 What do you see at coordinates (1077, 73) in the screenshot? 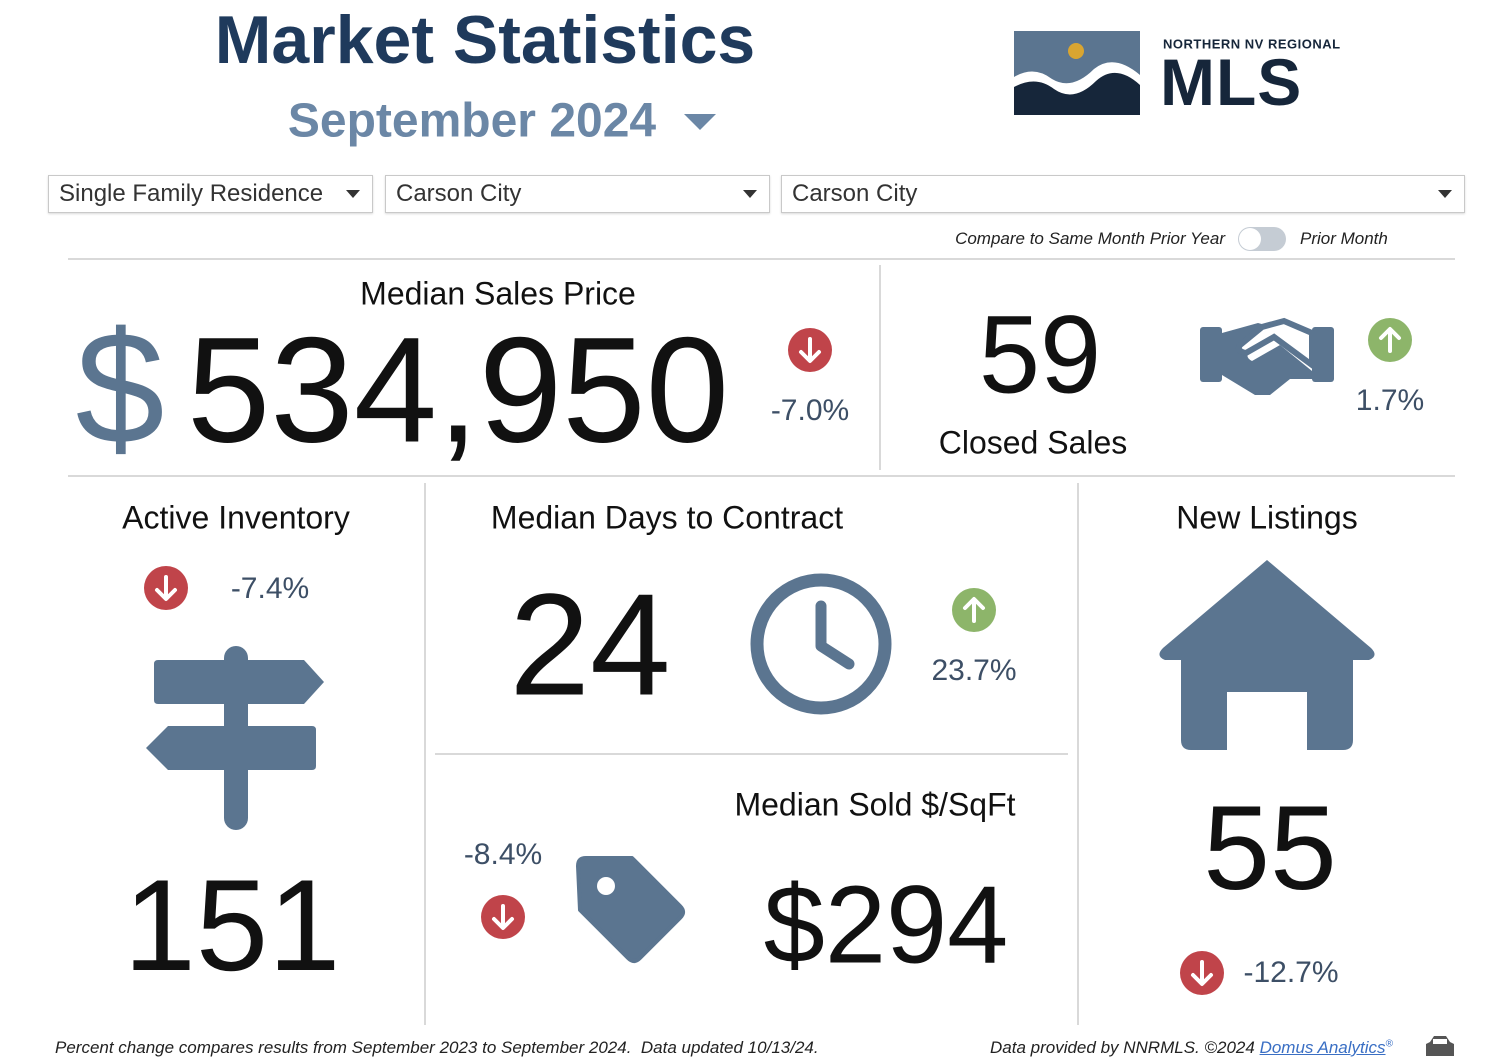
I see `logo-icon` at bounding box center [1077, 73].